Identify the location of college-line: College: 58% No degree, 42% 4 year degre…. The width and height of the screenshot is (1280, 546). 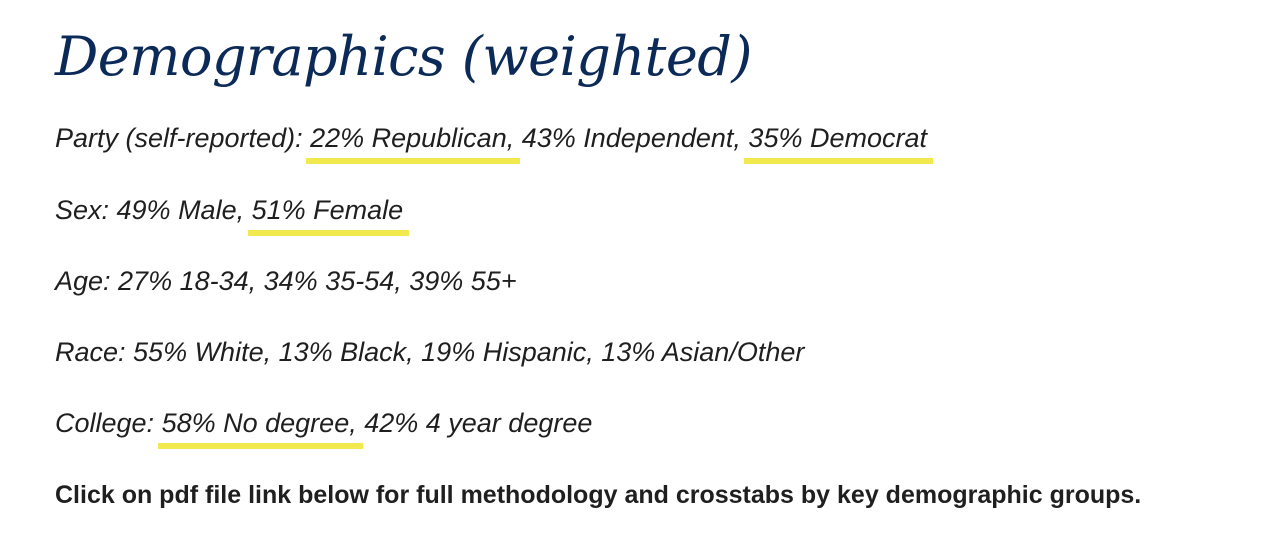
(324, 427).